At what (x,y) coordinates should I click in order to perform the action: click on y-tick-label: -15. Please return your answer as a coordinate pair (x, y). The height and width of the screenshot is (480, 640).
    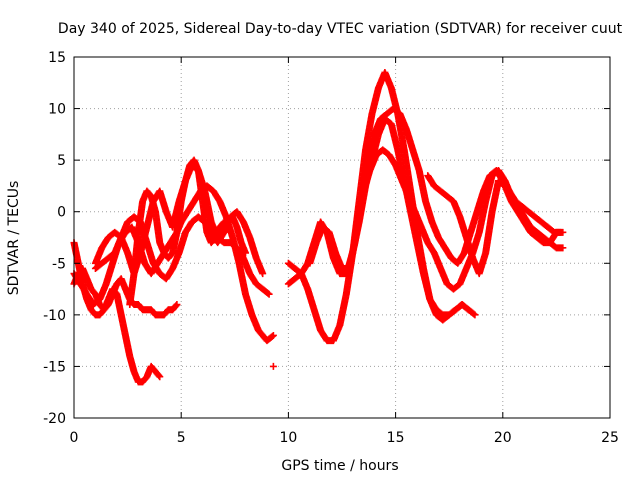
    Looking at the image, I should click on (54, 367).